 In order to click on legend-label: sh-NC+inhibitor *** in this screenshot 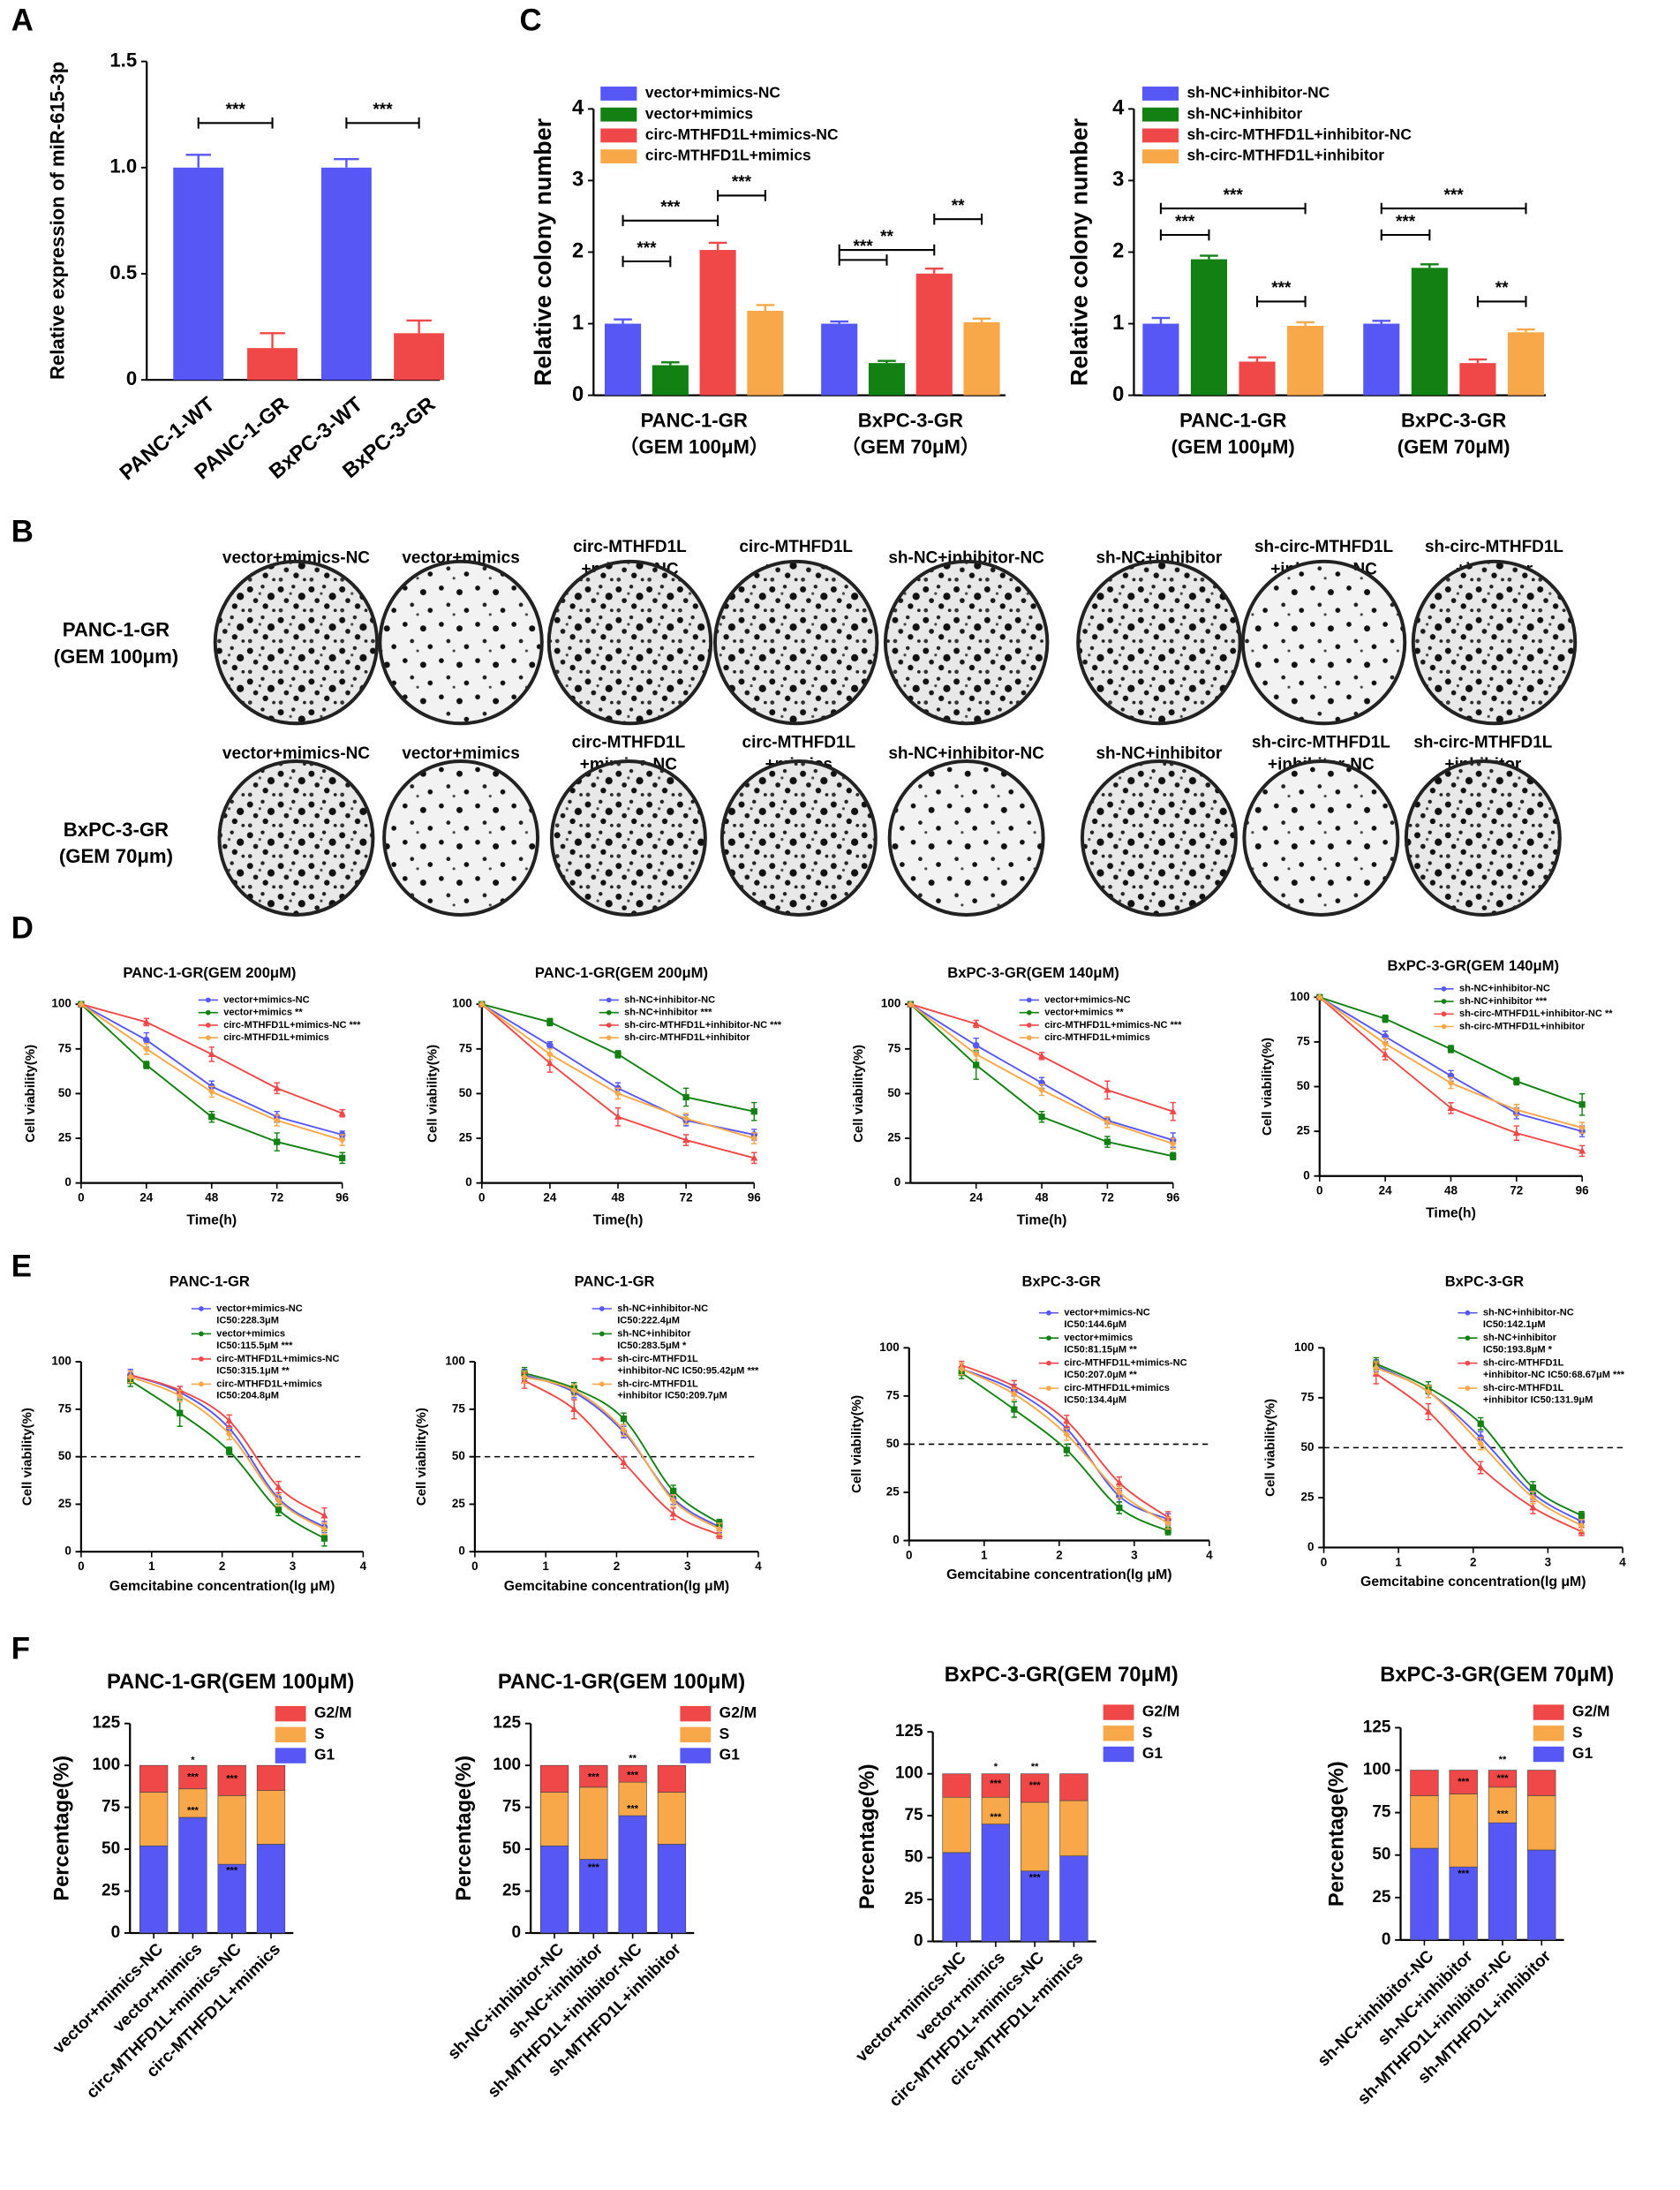, I will do `click(668, 1013)`.